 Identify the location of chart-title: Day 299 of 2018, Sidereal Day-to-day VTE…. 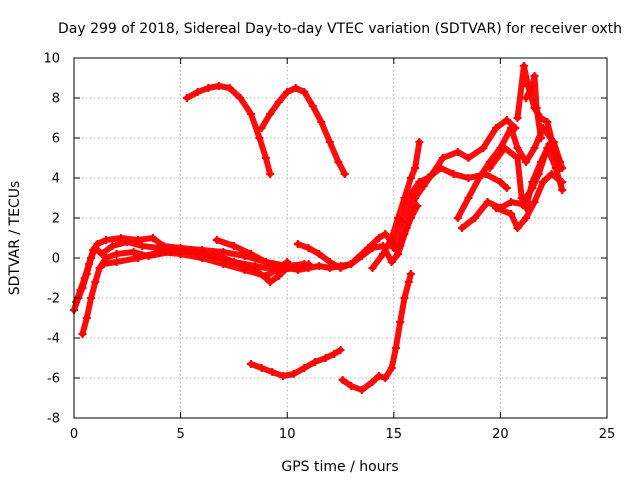
(340, 29).